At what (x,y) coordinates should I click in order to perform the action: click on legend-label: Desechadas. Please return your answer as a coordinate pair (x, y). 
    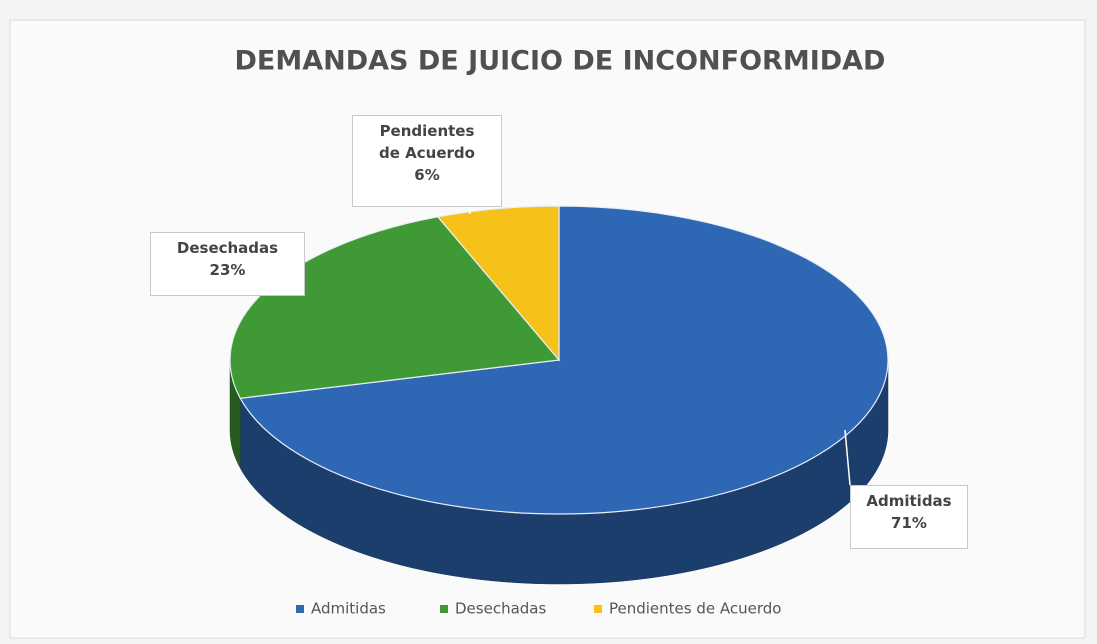
    Looking at the image, I should click on (500, 609).